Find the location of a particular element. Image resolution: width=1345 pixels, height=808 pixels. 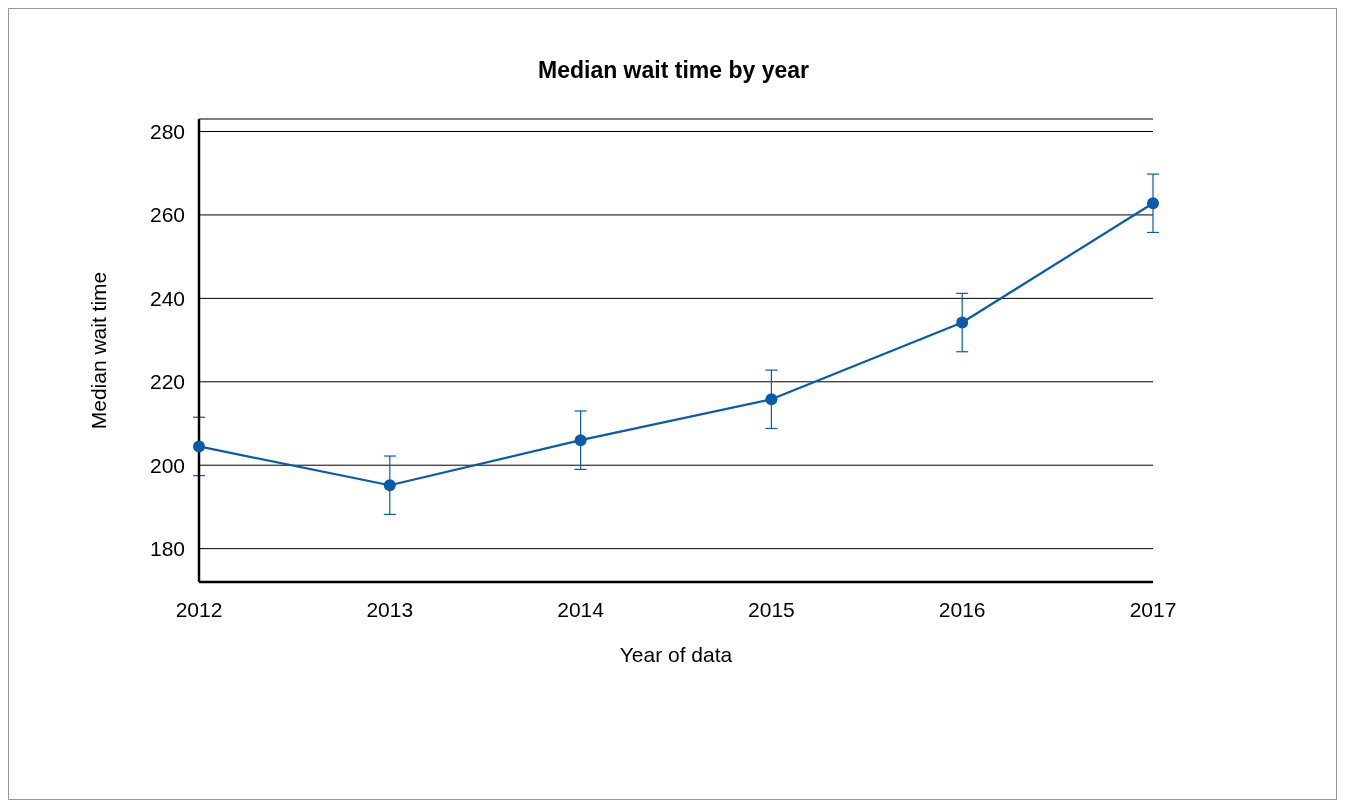

y-tick-label: 220 is located at coordinates (167, 382).